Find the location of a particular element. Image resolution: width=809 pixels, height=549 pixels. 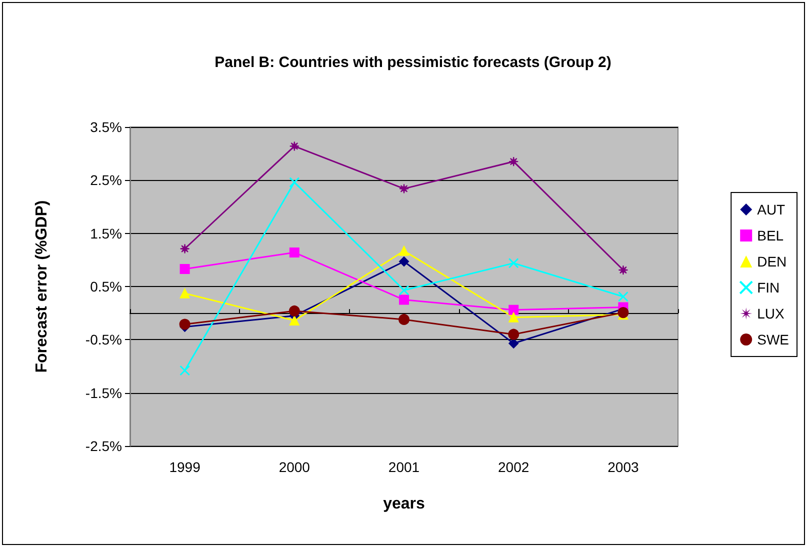

x-tick-label: 2003 is located at coordinates (623, 467).